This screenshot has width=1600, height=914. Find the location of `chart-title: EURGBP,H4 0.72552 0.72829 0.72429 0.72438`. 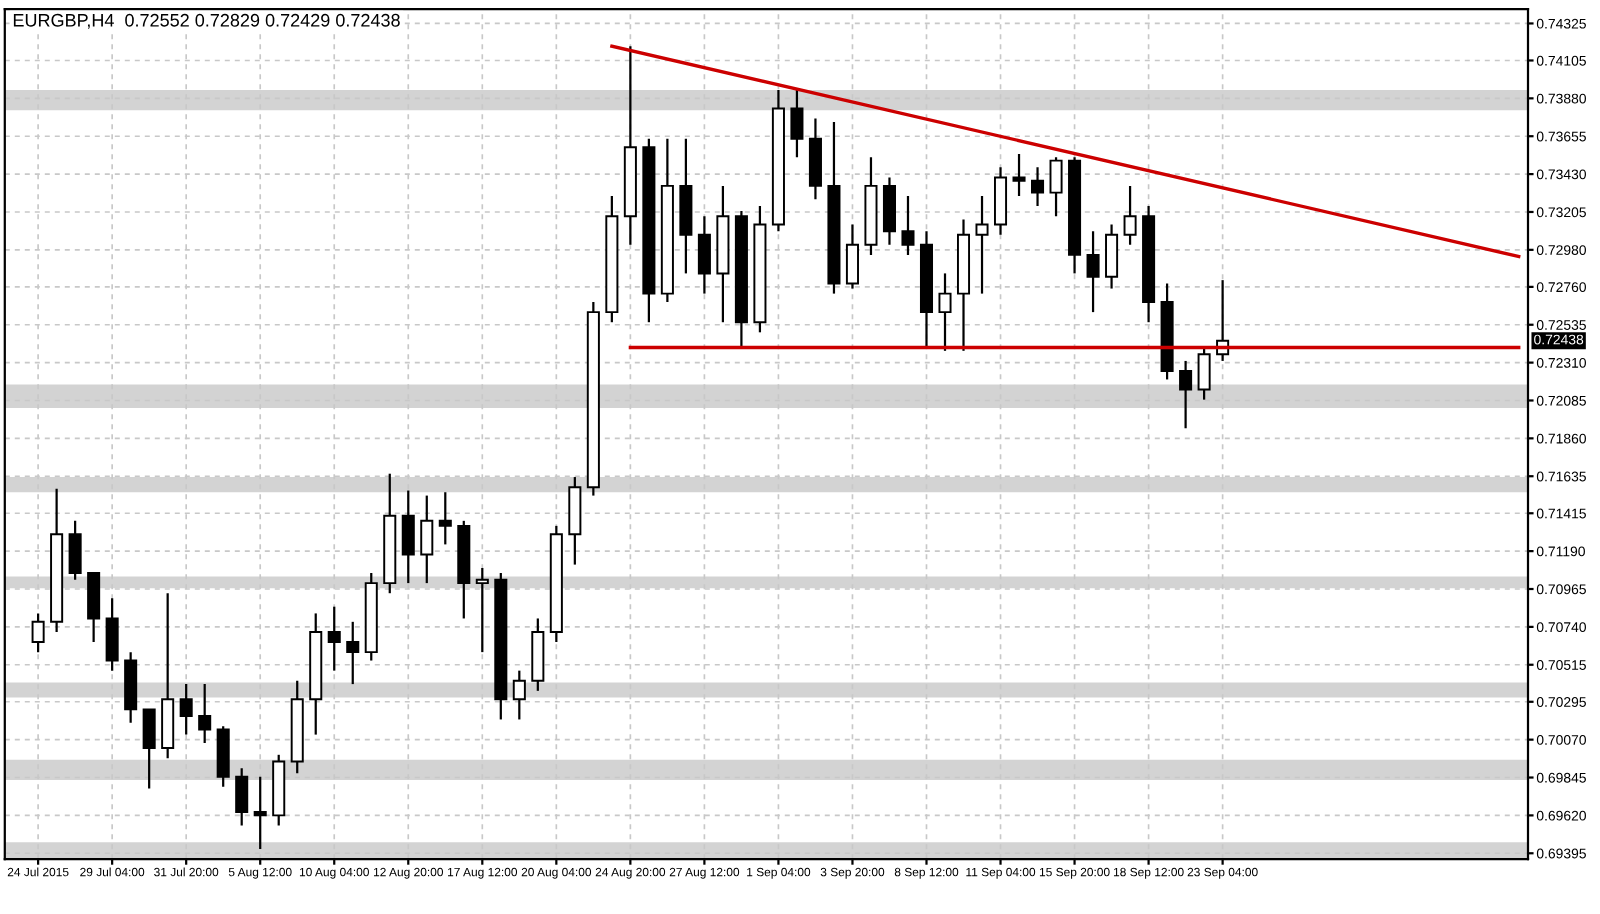

chart-title: EURGBP,H4 0.72552 0.72829 0.72429 0.72438 is located at coordinates (206, 21).